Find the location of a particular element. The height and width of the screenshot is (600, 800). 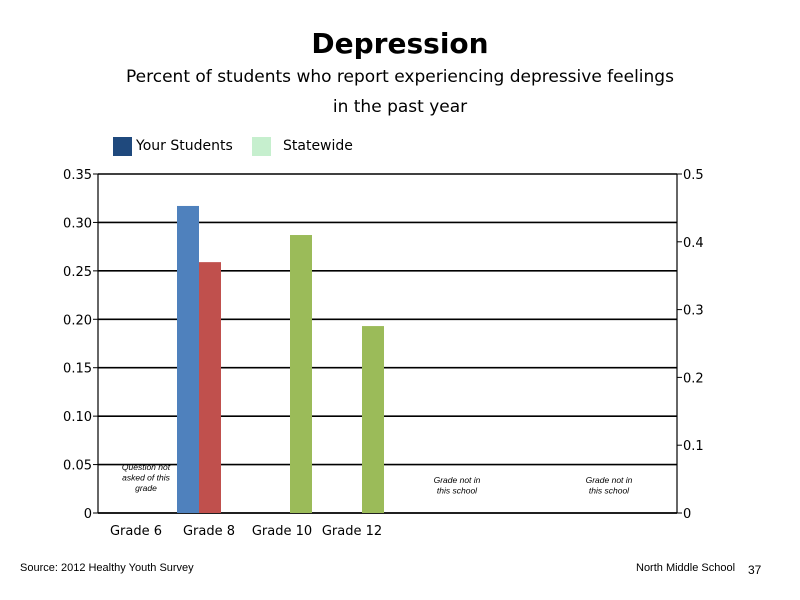

x-tick-label: Grade 8 is located at coordinates (209, 531).